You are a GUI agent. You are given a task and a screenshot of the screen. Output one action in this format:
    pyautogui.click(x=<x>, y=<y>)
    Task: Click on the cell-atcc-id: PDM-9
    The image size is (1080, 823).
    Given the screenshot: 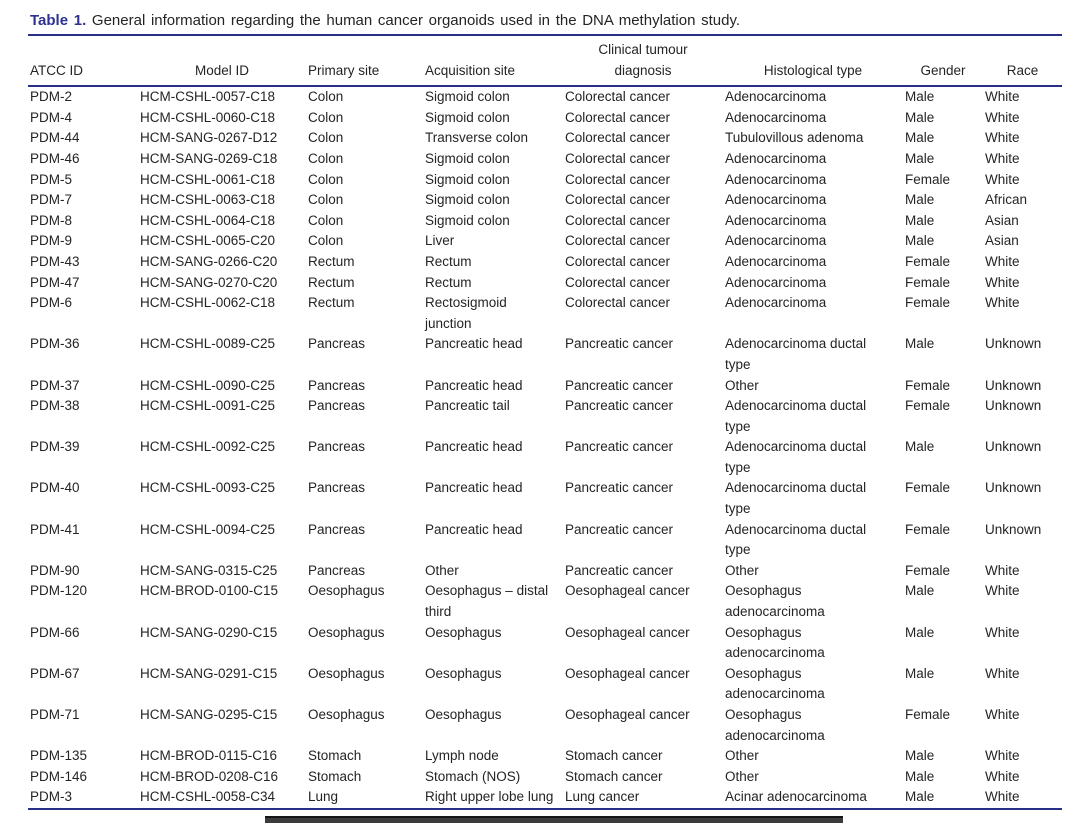 What is the action you would take?
    pyautogui.click(x=51, y=241)
    